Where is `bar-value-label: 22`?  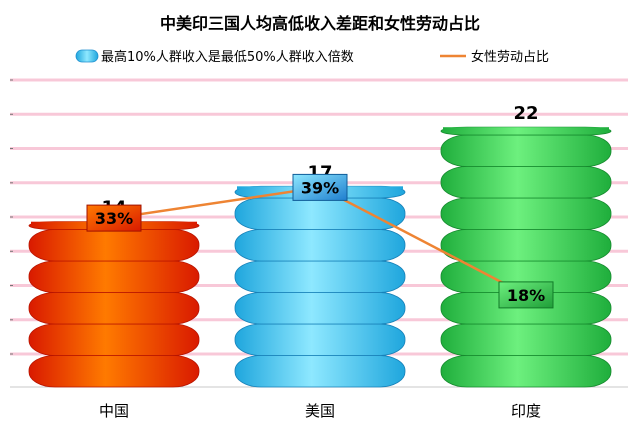 bar-value-label: 22 is located at coordinates (525, 113).